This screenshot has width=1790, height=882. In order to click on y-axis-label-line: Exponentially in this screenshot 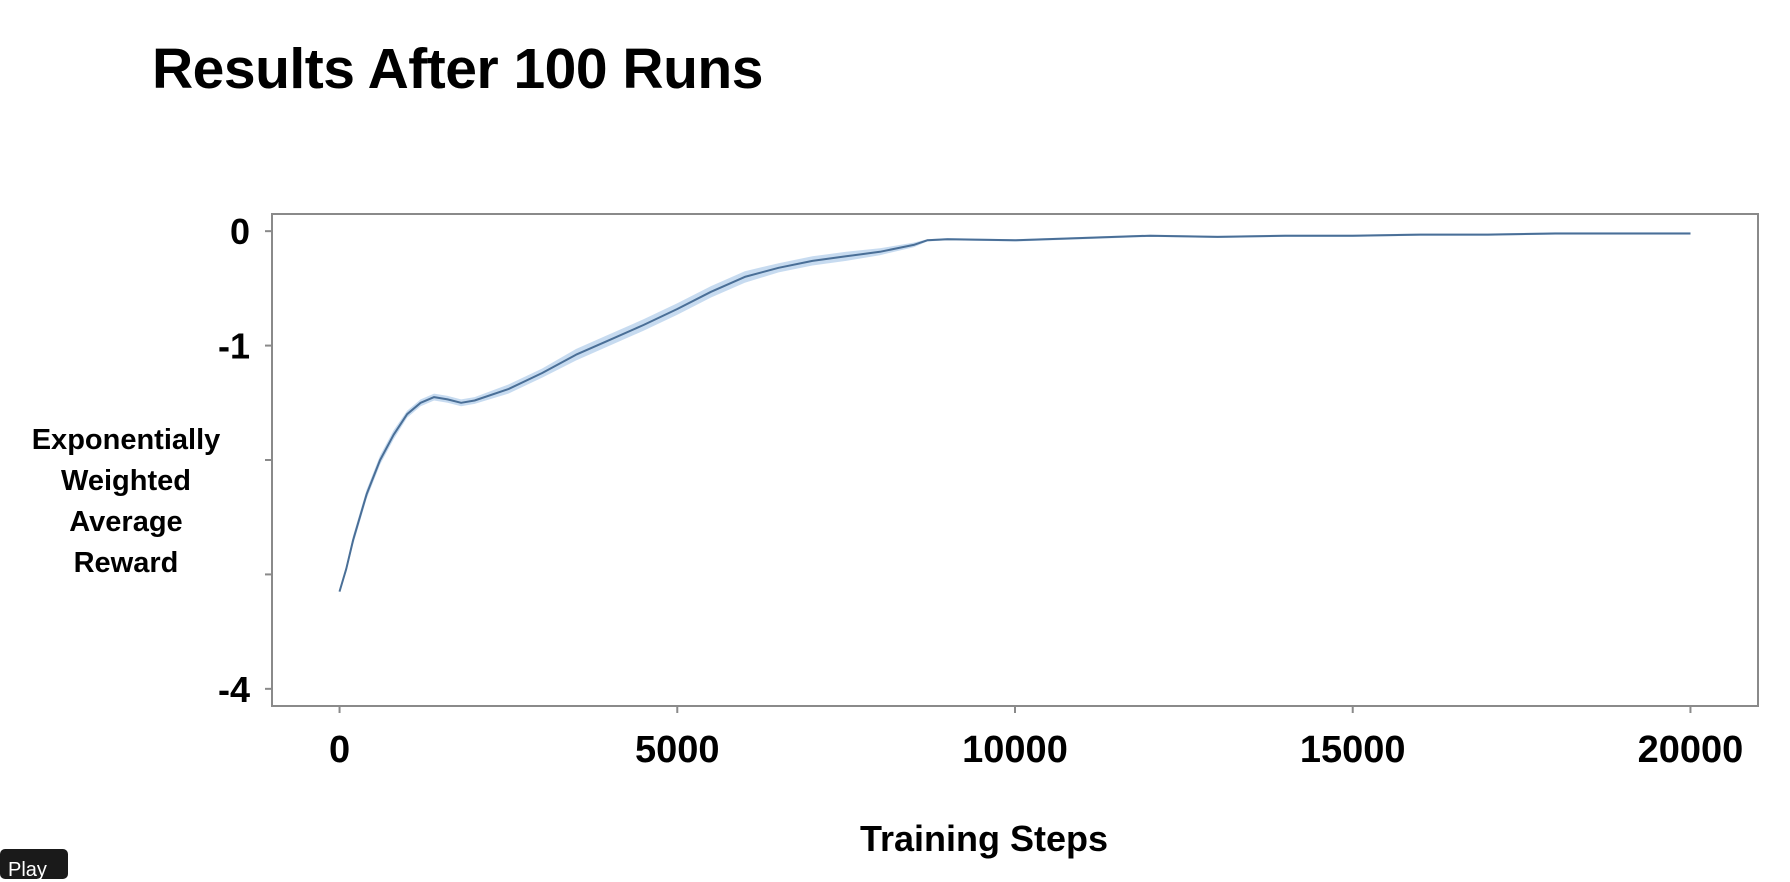, I will do `click(126, 440)`.